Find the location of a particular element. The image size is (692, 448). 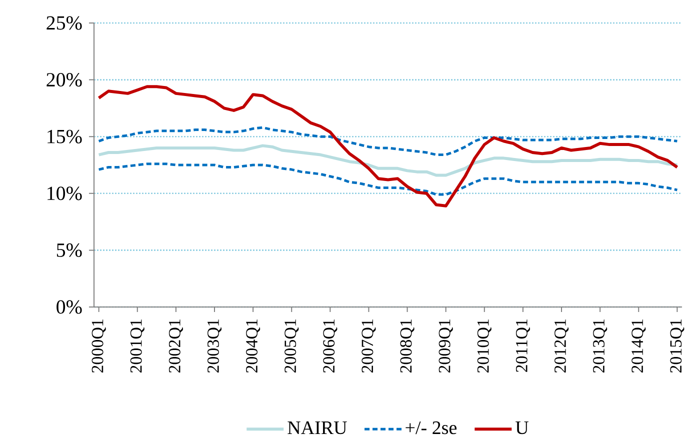

x-tick-label: 2010Q1 is located at coordinates (484, 346).